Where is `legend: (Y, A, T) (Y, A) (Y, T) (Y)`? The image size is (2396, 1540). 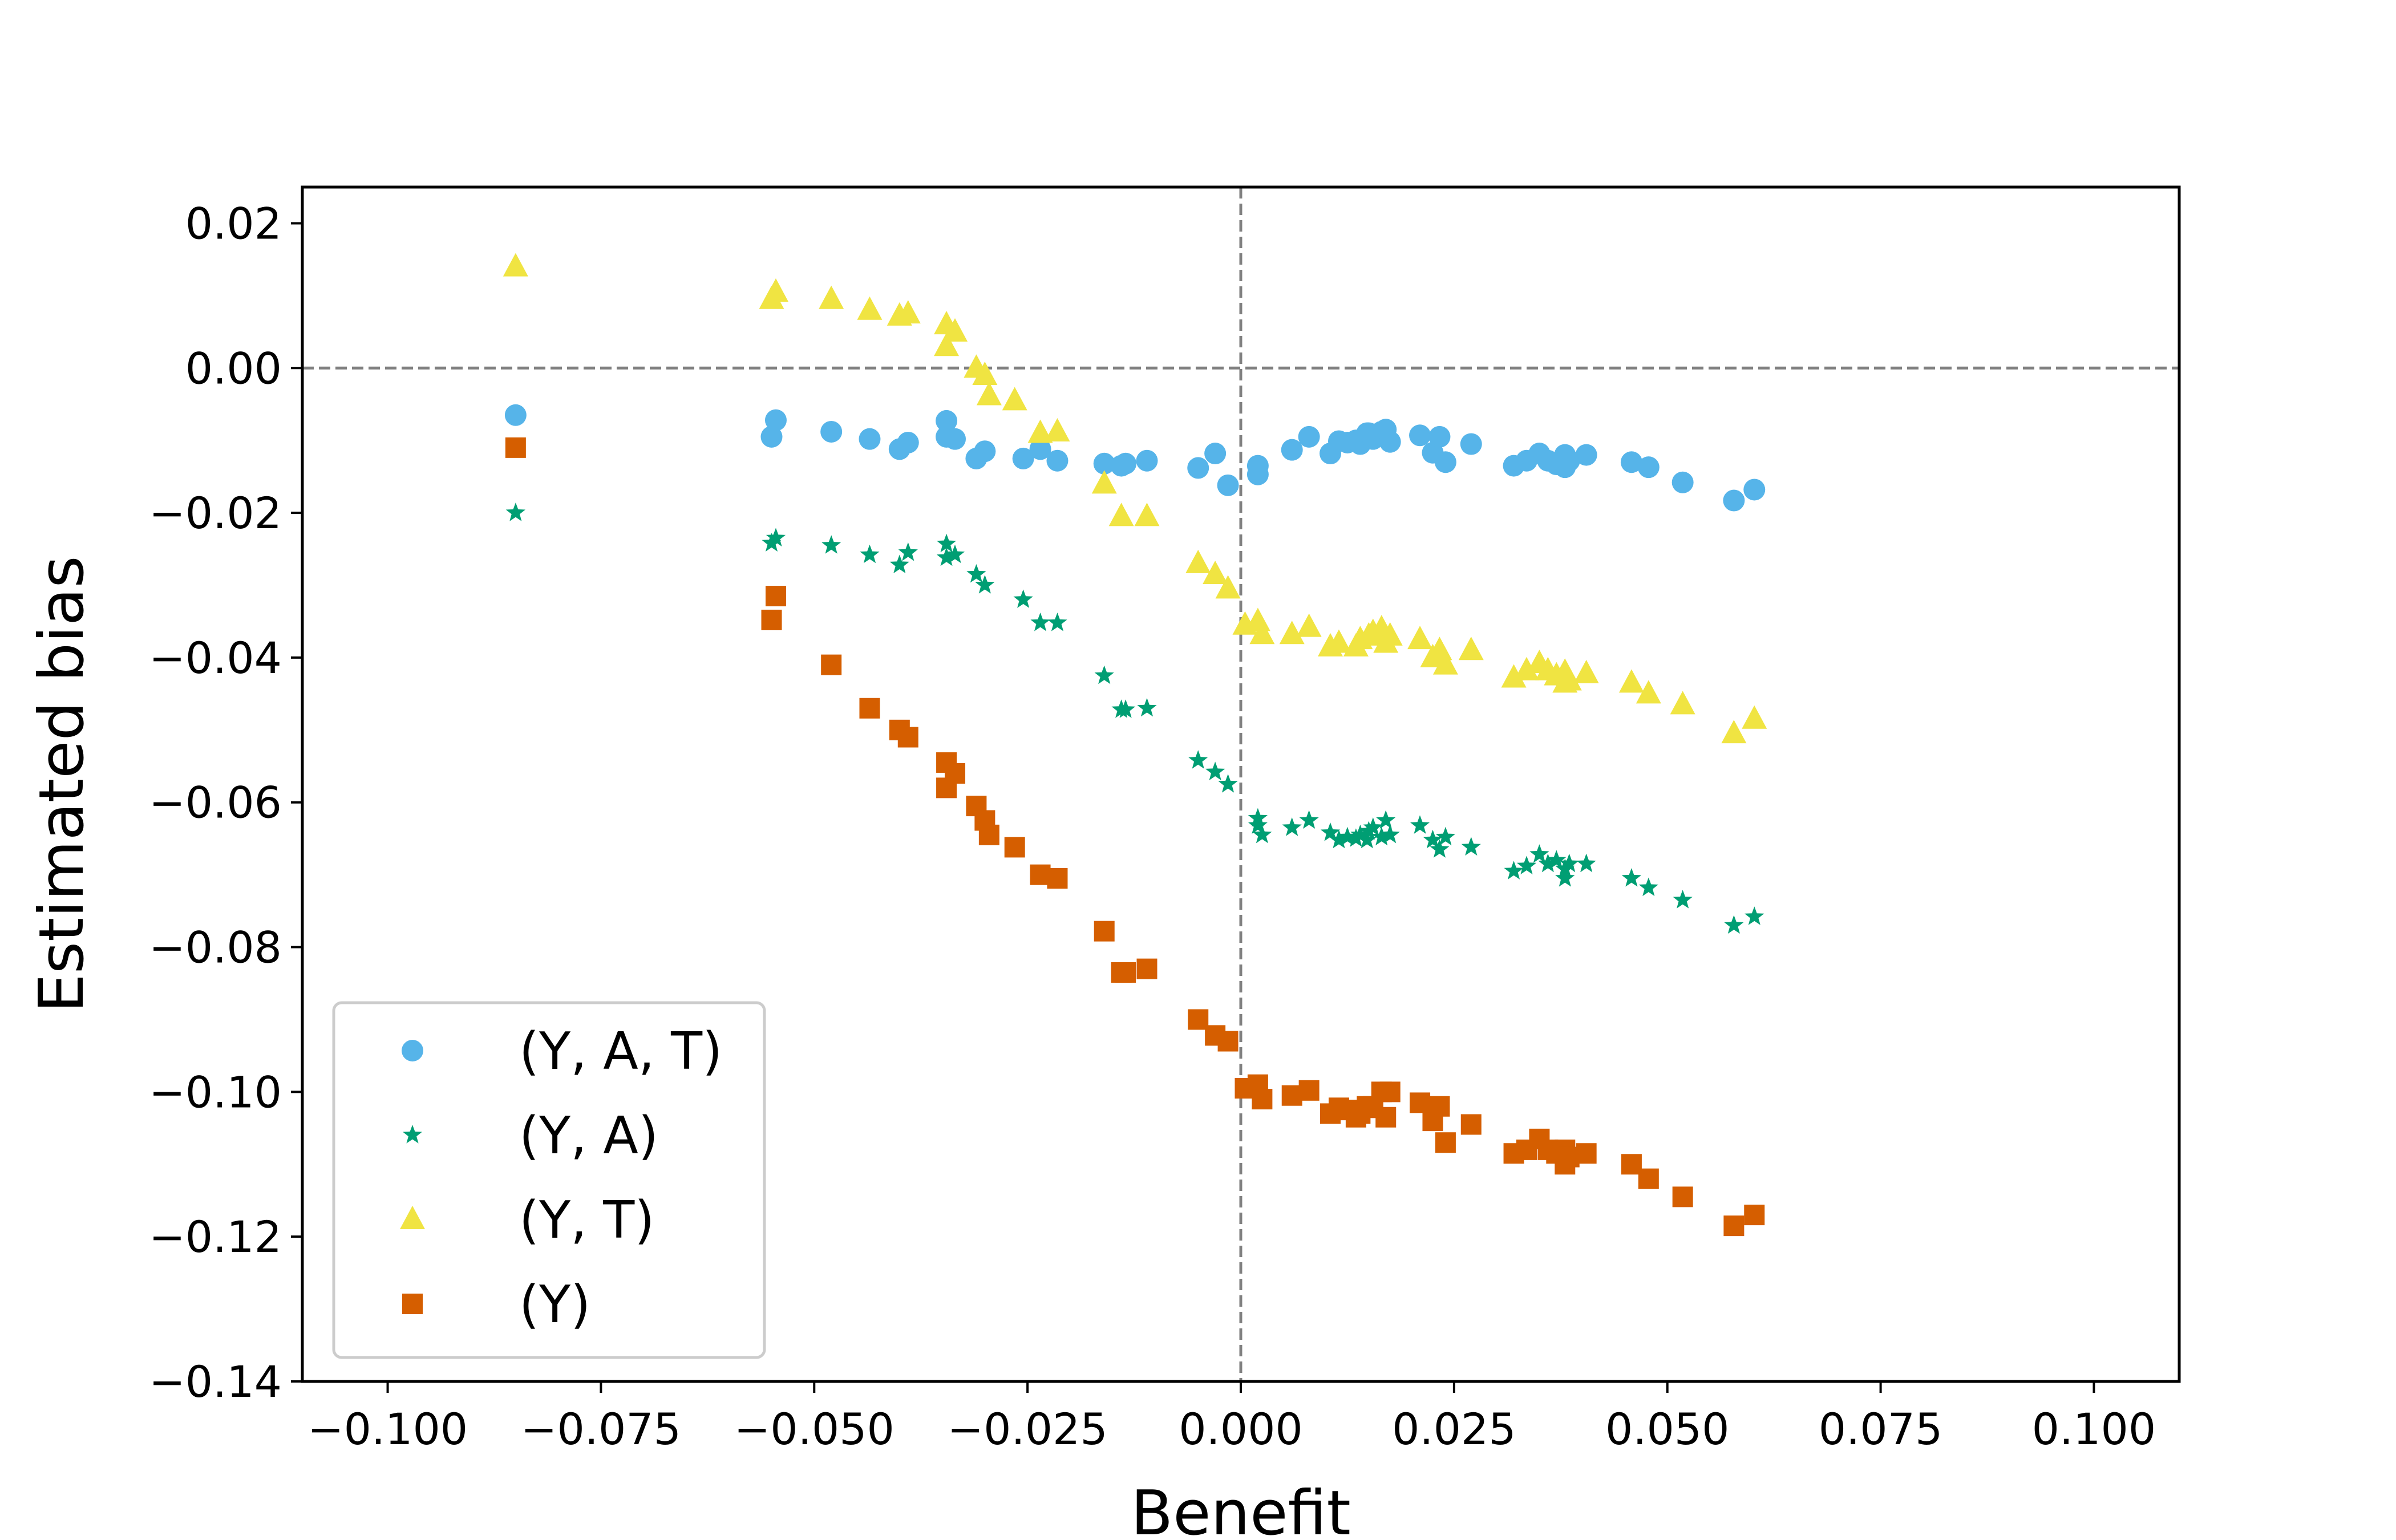 legend: (Y, A, T) (Y, A) (Y, T) (Y) is located at coordinates (549, 1180).